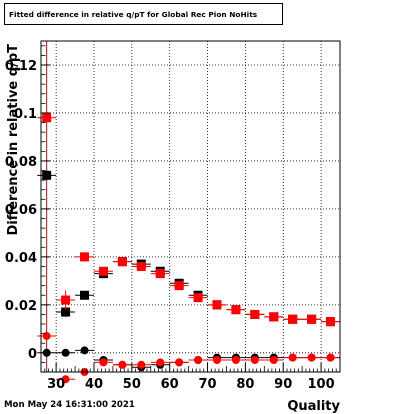  I want to click on y-tick-label: 0.08, so click(21, 162).